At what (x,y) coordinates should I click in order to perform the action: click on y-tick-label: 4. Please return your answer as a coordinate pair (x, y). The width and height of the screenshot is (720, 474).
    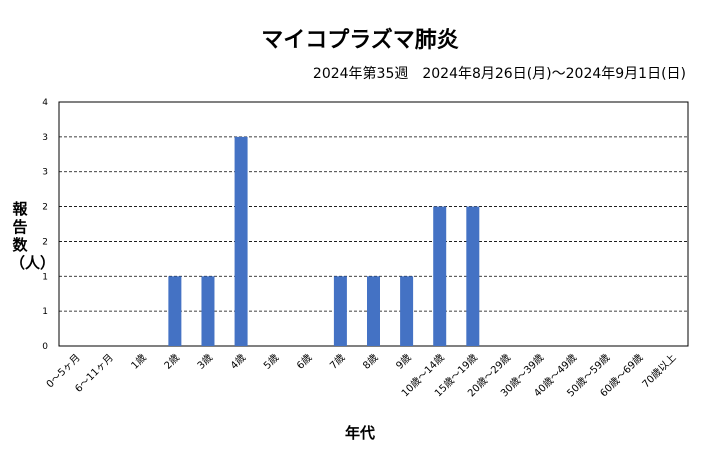
    Looking at the image, I should click on (45, 103).